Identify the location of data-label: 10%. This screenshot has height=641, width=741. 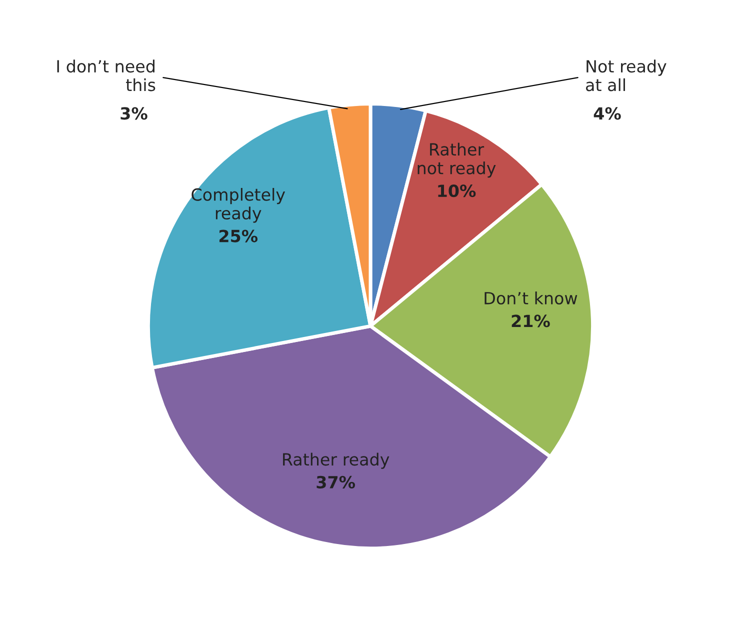
(457, 191).